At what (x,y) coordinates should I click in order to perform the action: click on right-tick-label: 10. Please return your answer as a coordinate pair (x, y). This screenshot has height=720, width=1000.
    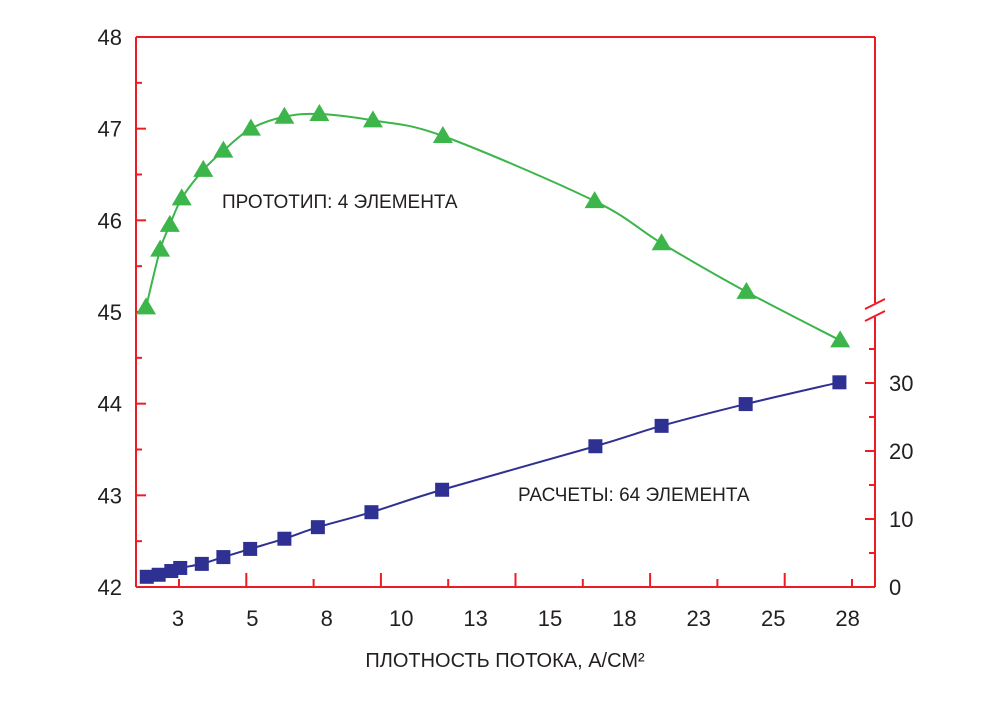
    Looking at the image, I should click on (901, 519).